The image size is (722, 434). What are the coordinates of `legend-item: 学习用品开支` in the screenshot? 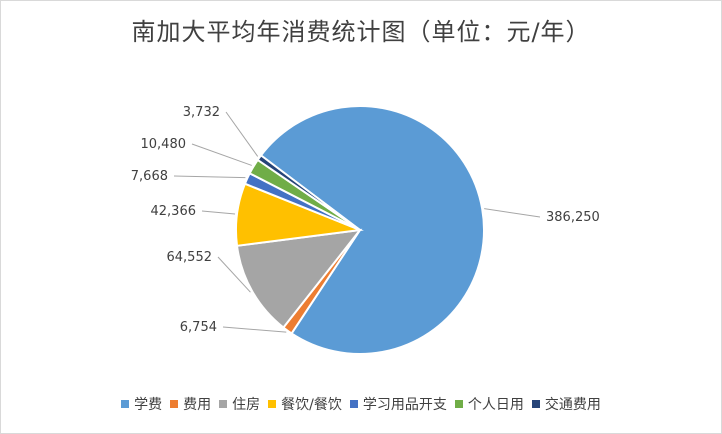 It's located at (398, 404).